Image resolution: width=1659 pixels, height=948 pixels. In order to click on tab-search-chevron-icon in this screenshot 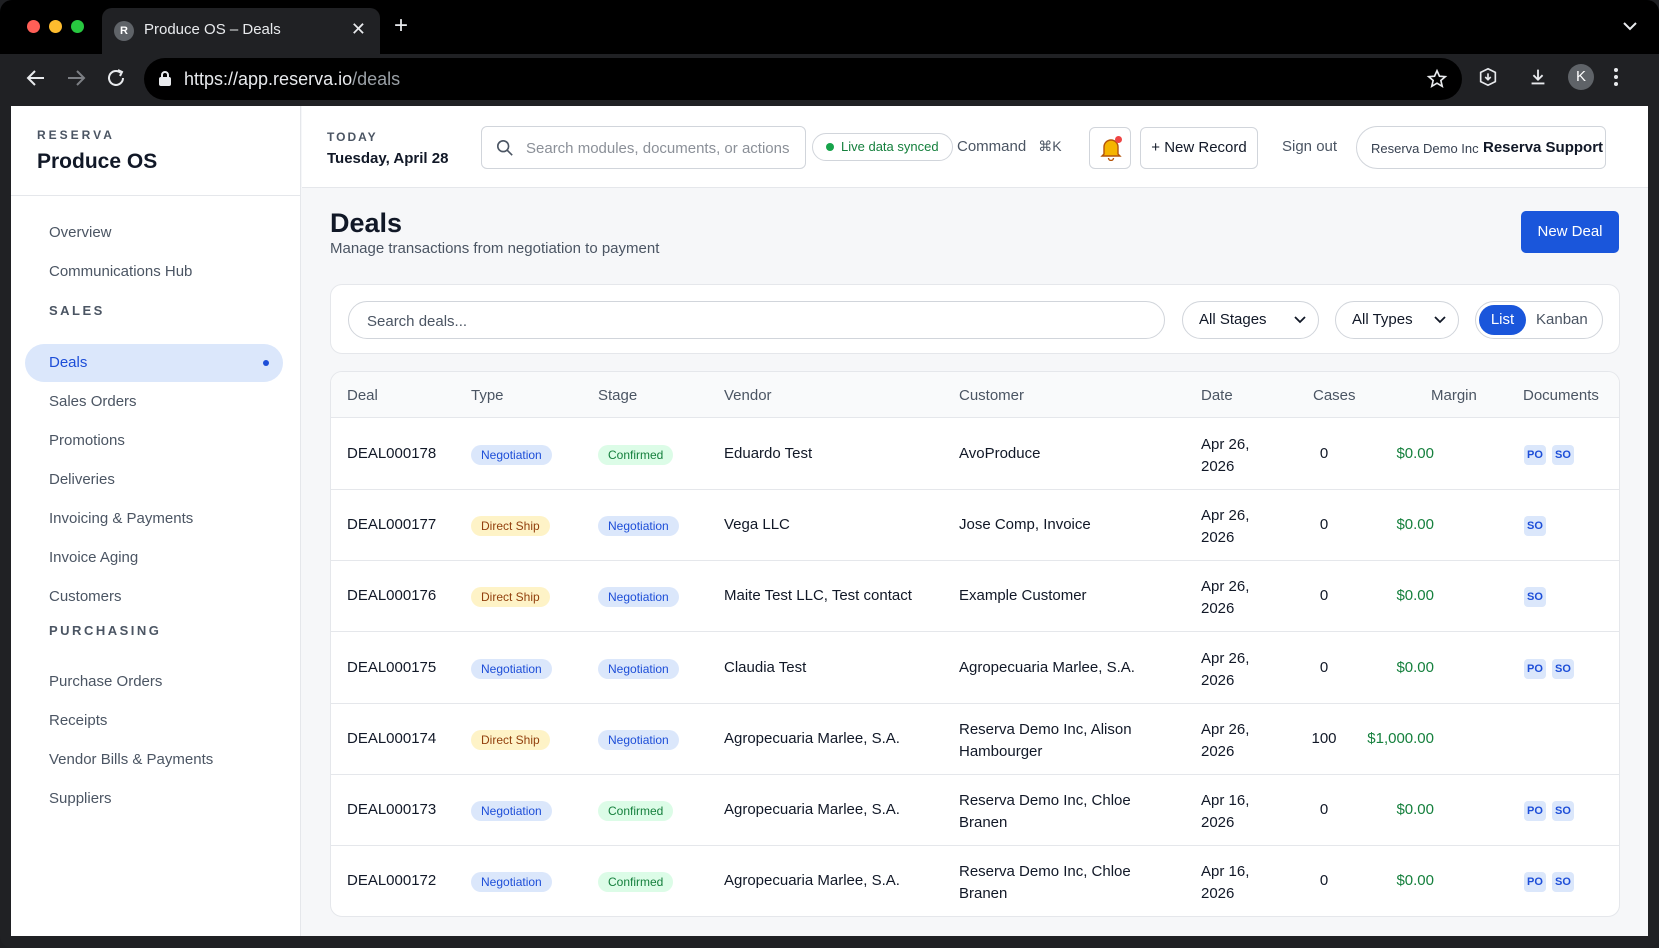, I will do `click(1630, 27)`.